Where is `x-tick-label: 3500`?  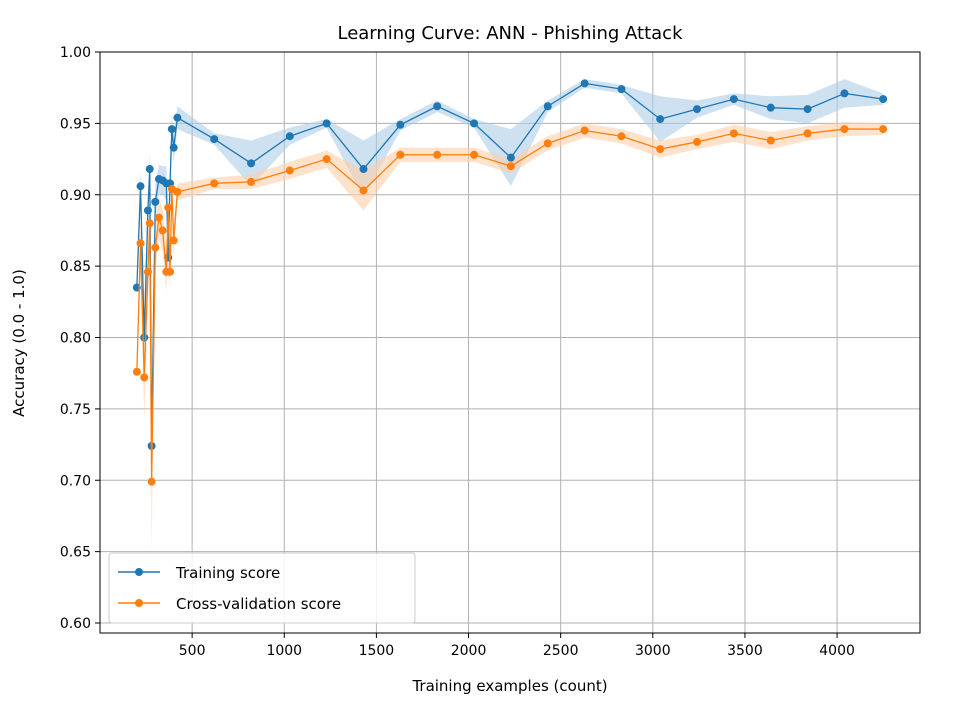
x-tick-label: 3500 is located at coordinates (745, 651).